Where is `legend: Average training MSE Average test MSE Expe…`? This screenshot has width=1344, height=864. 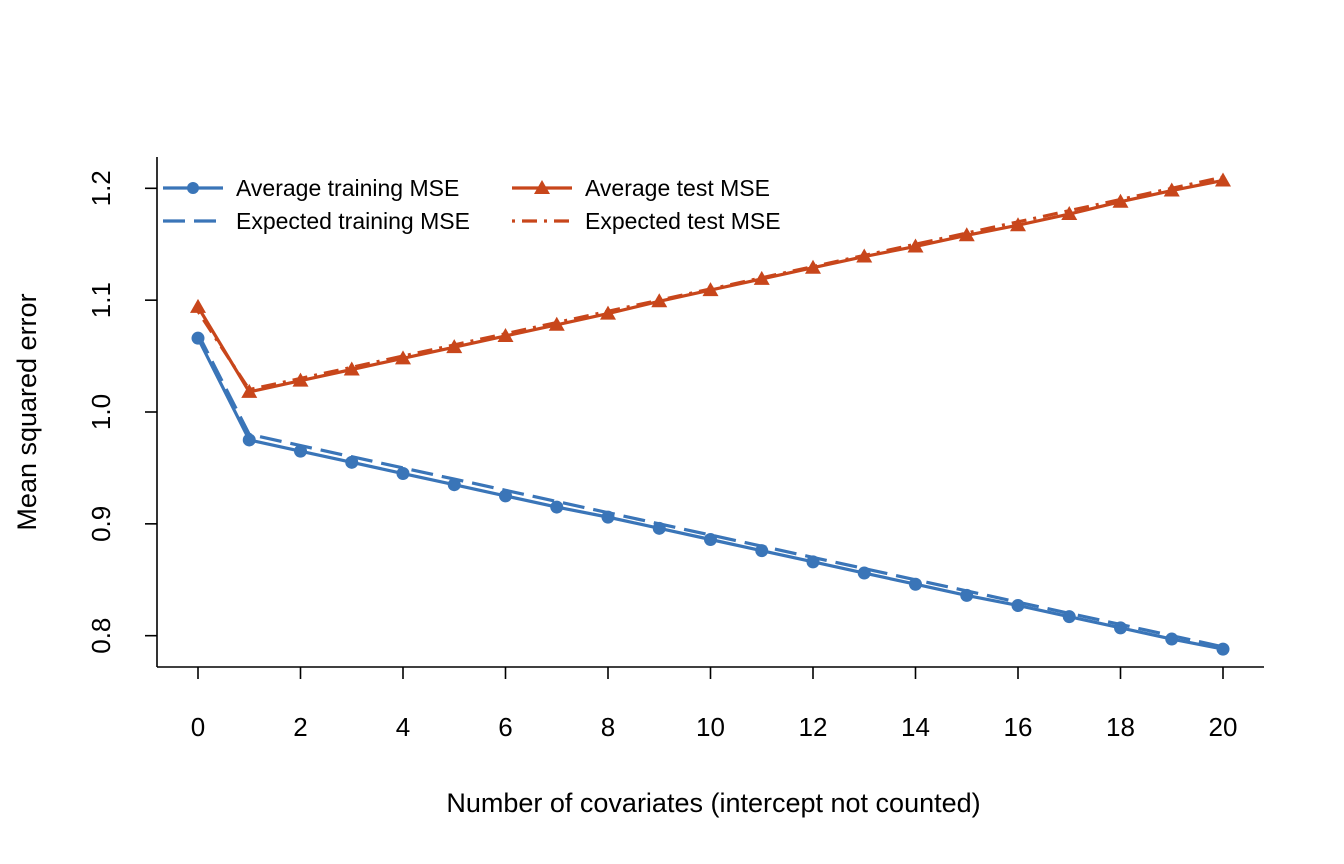
legend: Average training MSE Average test MSE Expe… is located at coordinates (472, 204).